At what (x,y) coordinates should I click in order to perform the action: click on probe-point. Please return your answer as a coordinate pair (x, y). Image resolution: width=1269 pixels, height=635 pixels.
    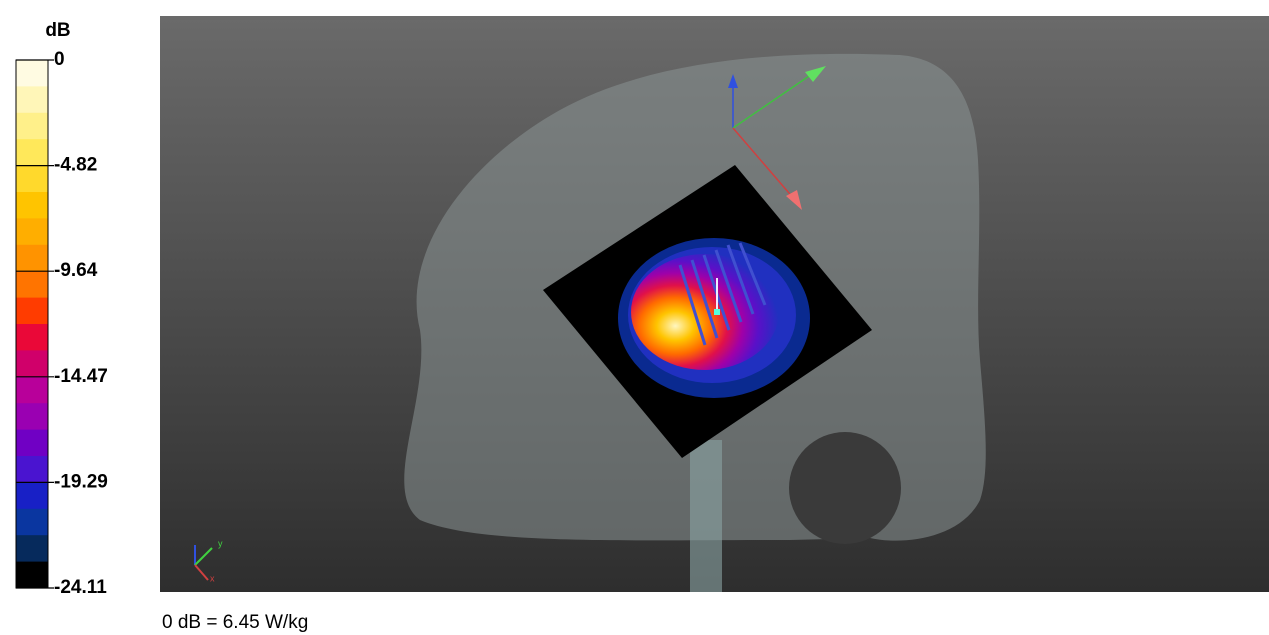
    Looking at the image, I should click on (717, 312).